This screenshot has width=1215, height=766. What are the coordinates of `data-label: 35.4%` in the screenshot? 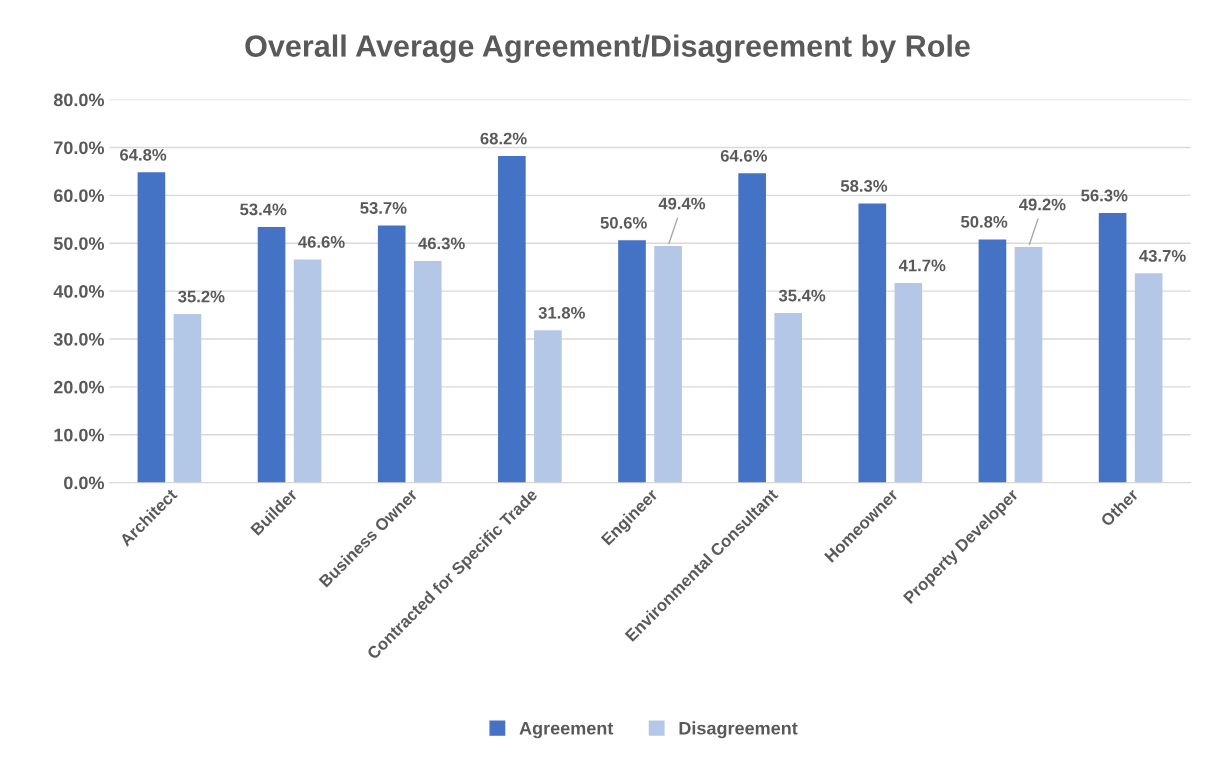 It's located at (802, 295).